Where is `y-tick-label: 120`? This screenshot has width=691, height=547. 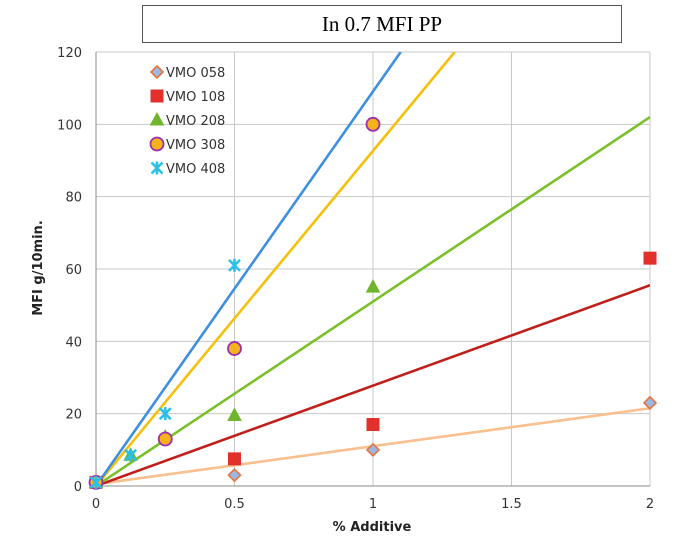 y-tick-label: 120 is located at coordinates (69, 53).